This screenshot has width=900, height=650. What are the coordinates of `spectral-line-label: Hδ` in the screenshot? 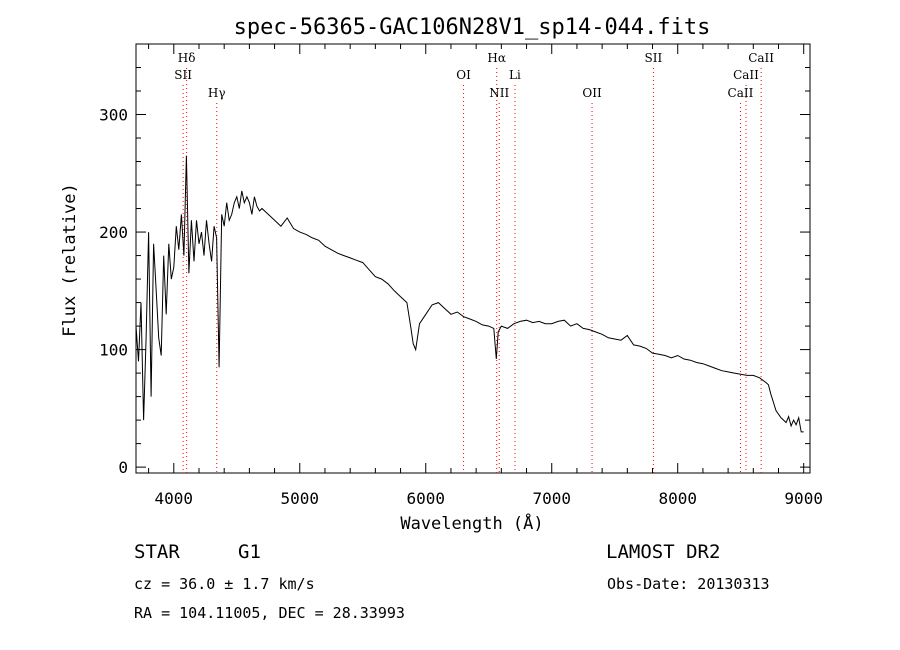 It's located at (187, 58).